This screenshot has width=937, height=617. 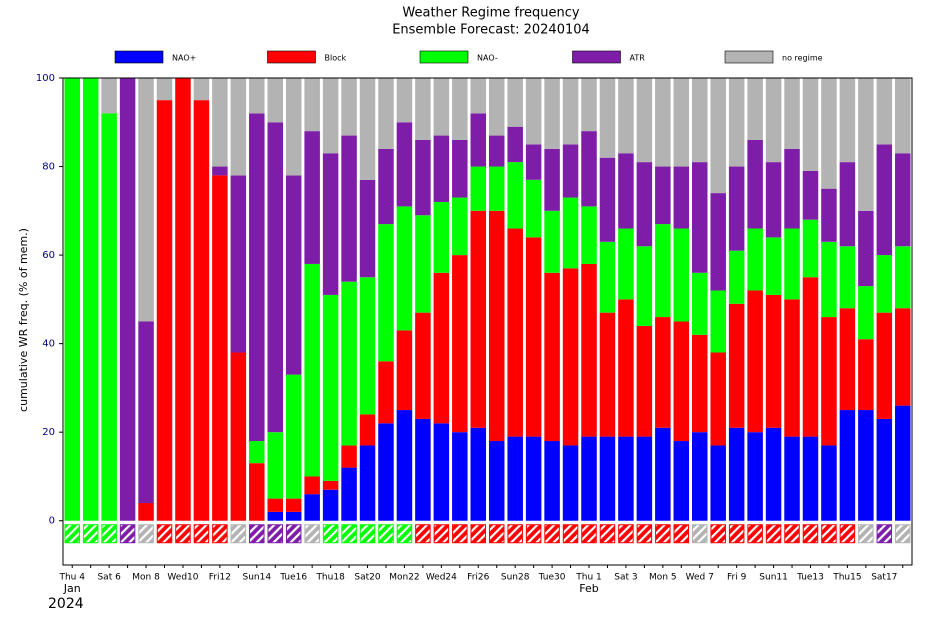 What do you see at coordinates (330, 578) in the screenshot?
I see `x-tick-label: Thu18` at bounding box center [330, 578].